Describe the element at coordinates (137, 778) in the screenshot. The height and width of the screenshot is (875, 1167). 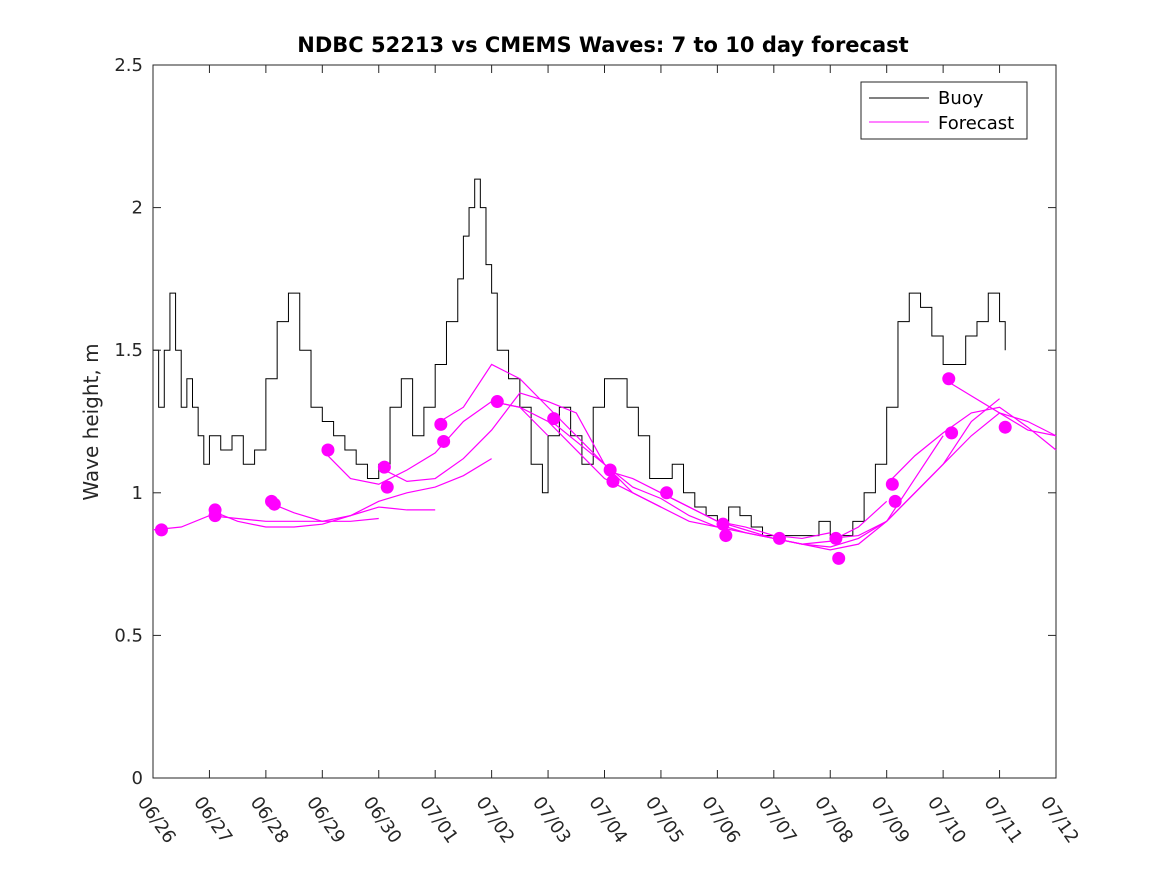
I see `y-tick-label: 0` at that location.